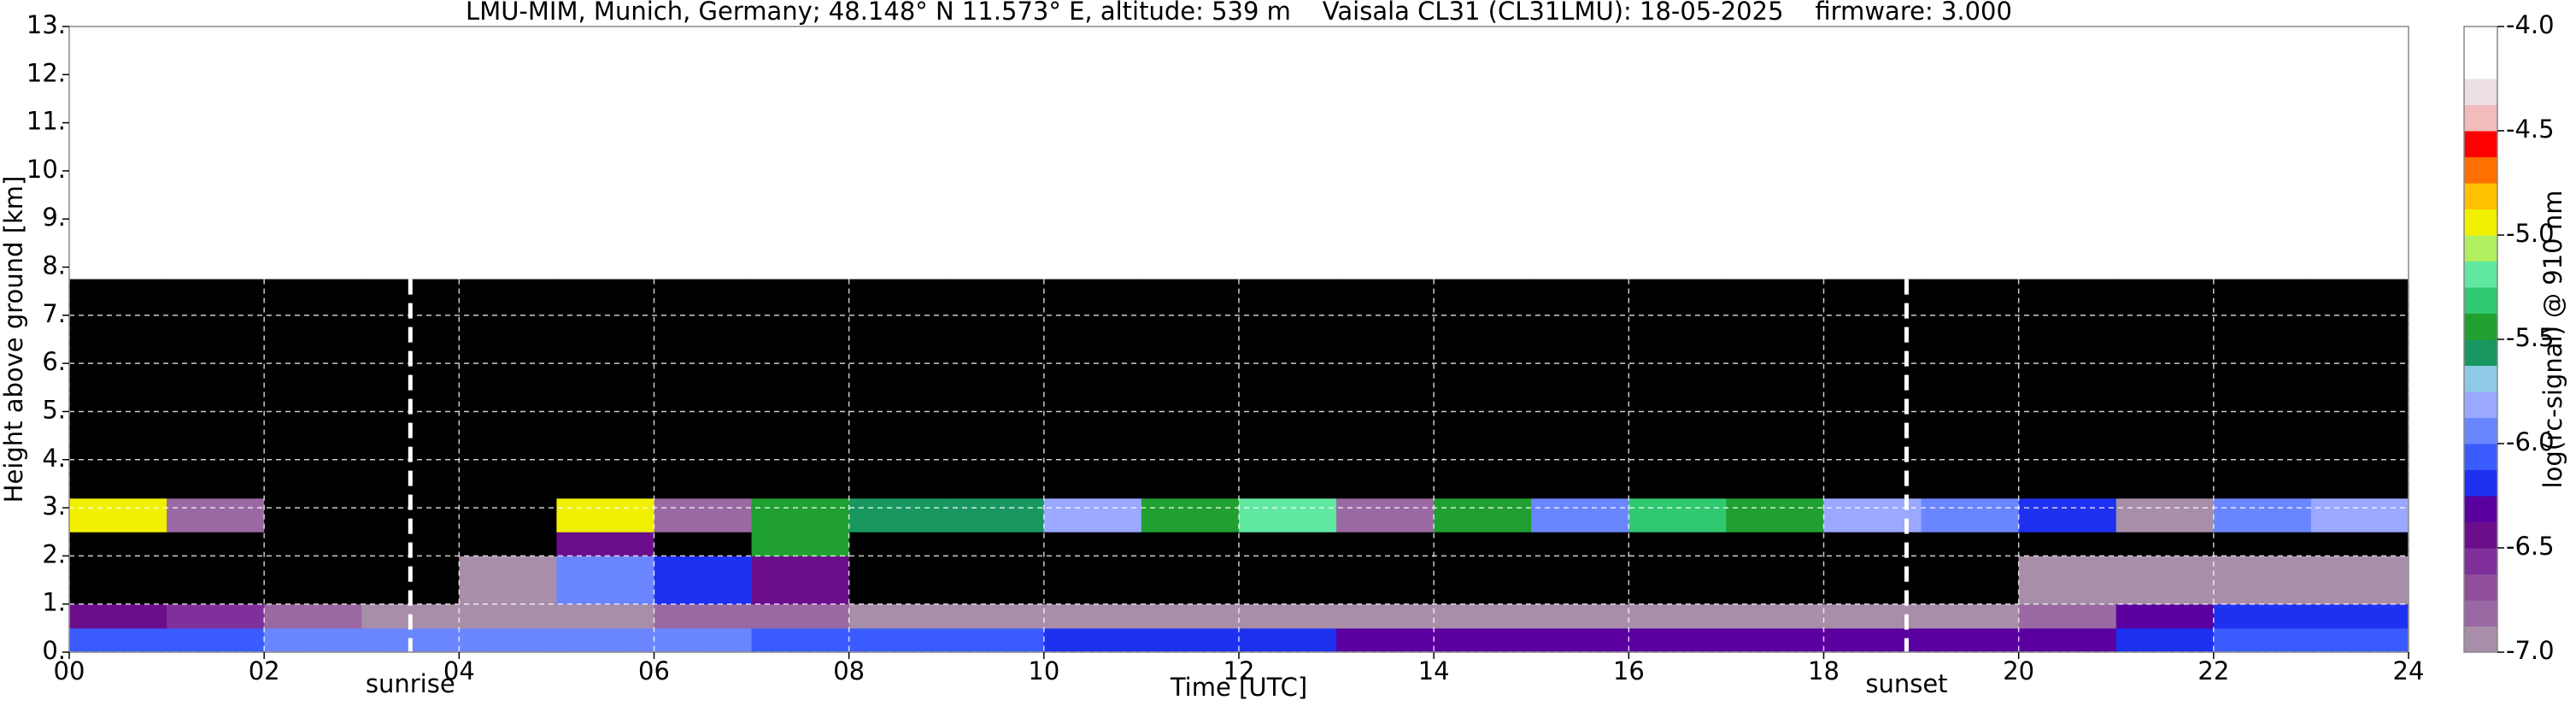 The height and width of the screenshot is (706, 2576). What do you see at coordinates (2530, 24) in the screenshot?
I see `colorbar-tick-label: -4.0` at bounding box center [2530, 24].